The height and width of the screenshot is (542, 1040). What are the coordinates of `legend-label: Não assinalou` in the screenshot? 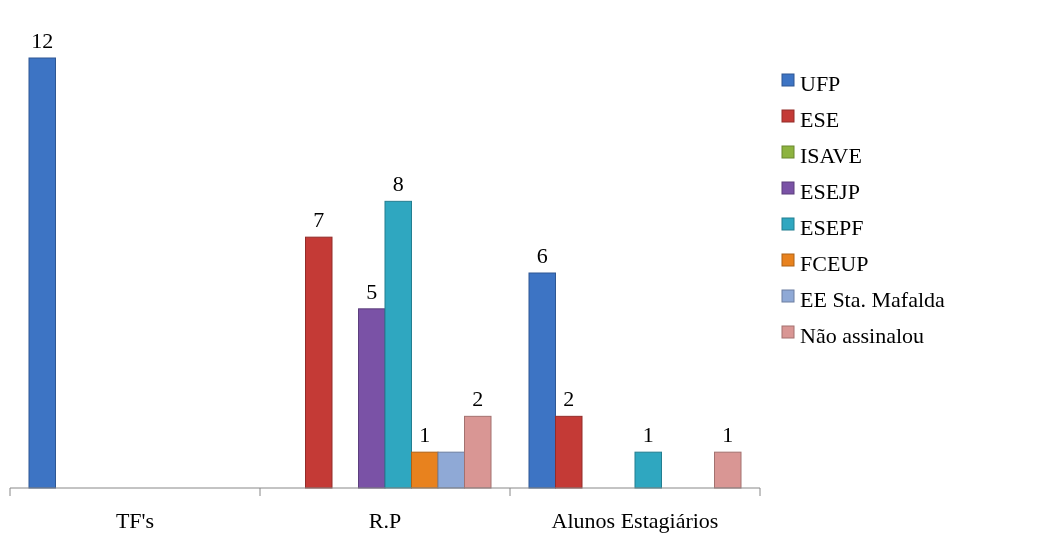 It's located at (862, 336).